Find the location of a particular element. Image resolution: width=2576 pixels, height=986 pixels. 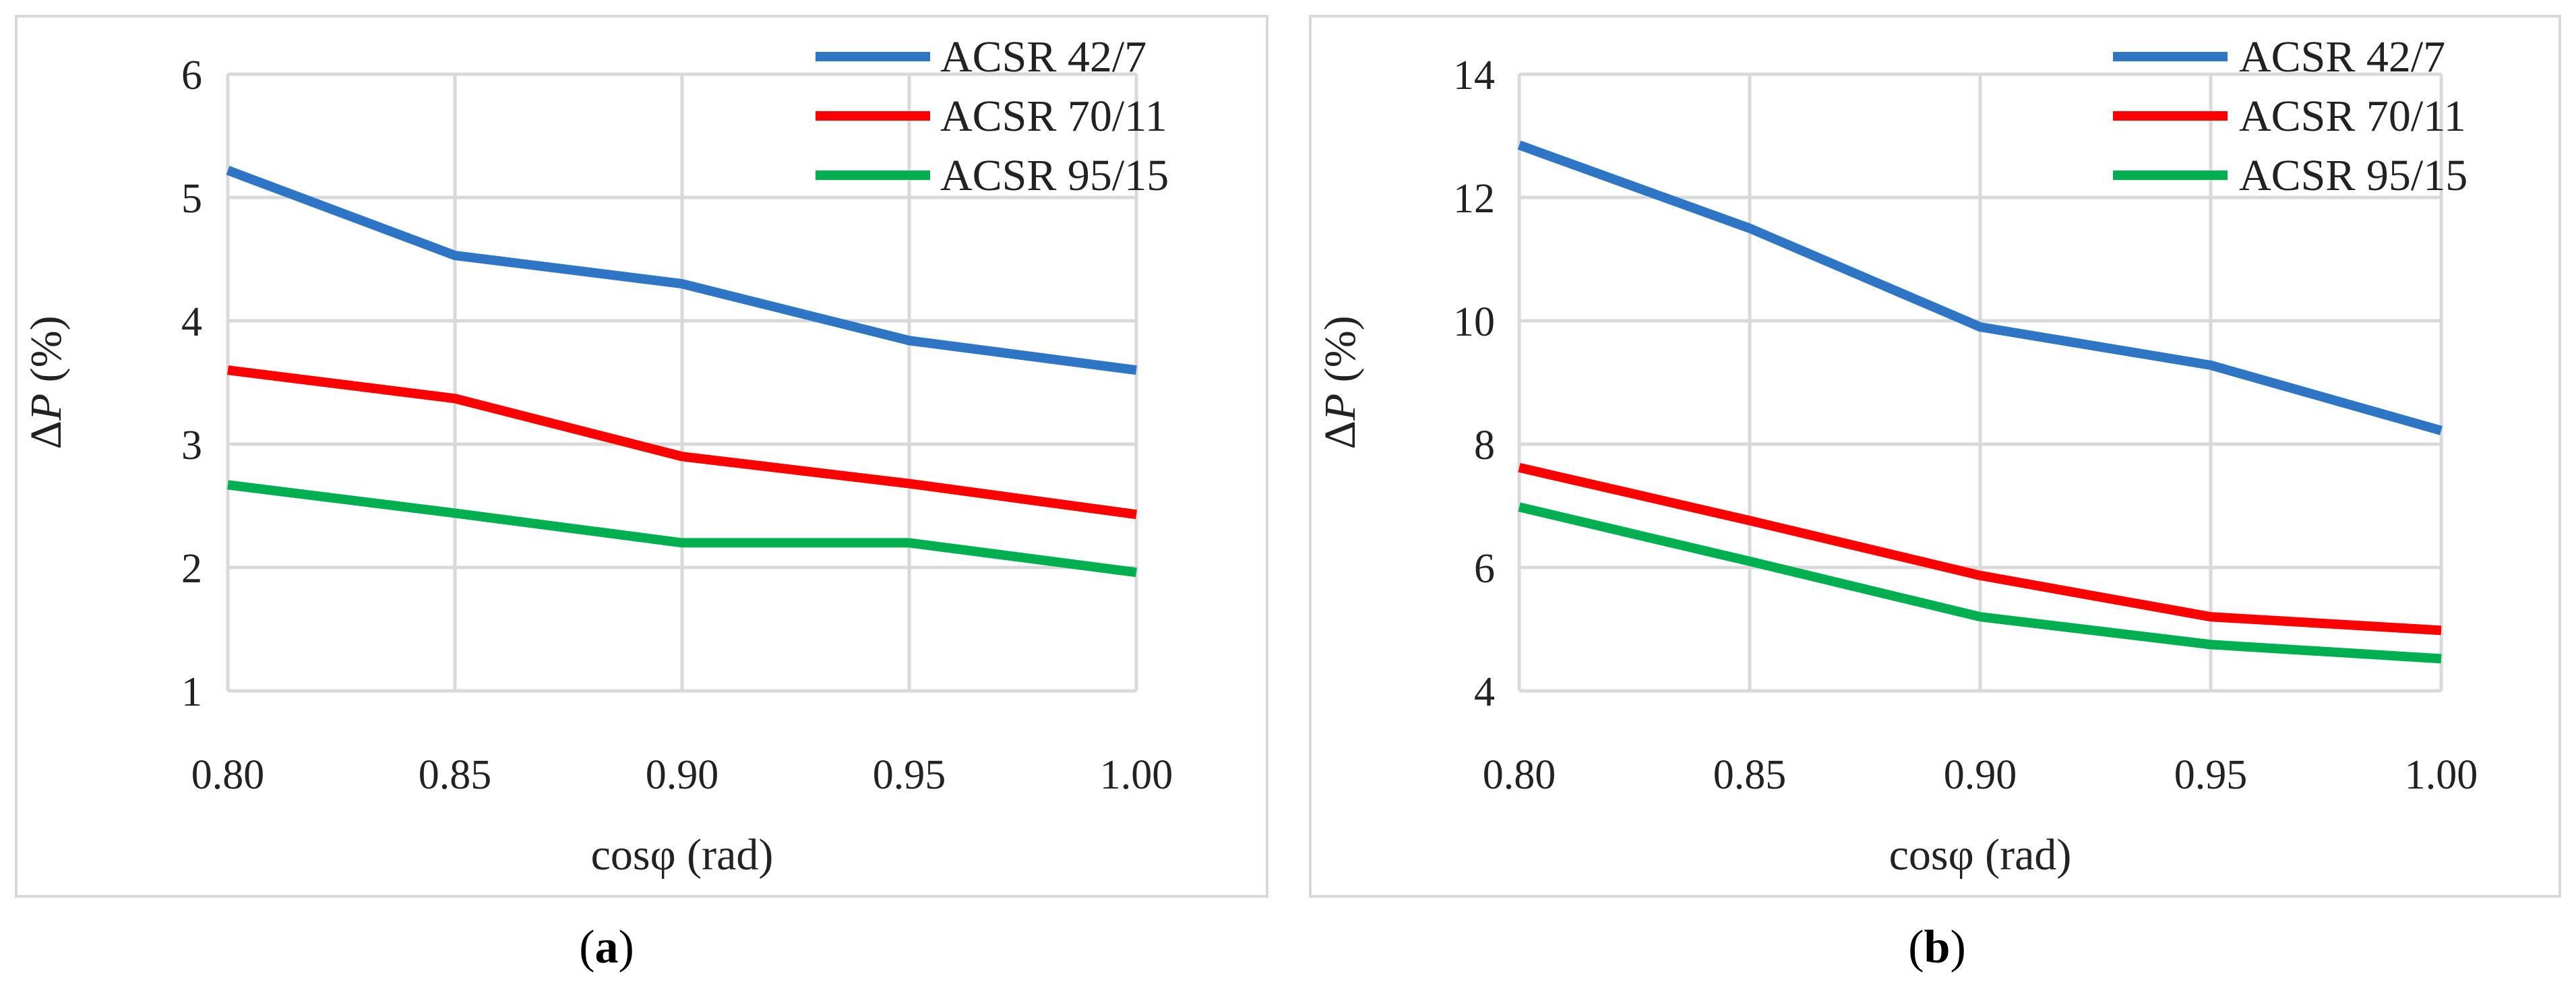

chart-a-caption: (a) is located at coordinates (606, 947).